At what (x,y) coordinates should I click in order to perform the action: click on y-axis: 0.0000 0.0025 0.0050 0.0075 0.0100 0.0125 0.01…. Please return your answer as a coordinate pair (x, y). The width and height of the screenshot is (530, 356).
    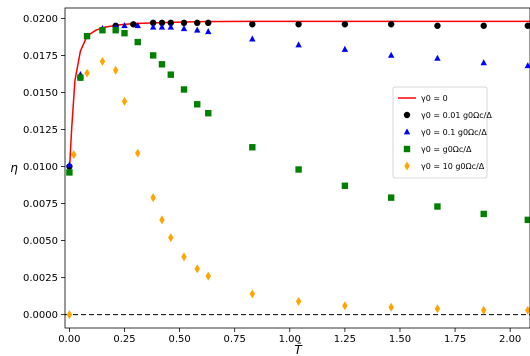
    Looking at the image, I should click on (44, 167).